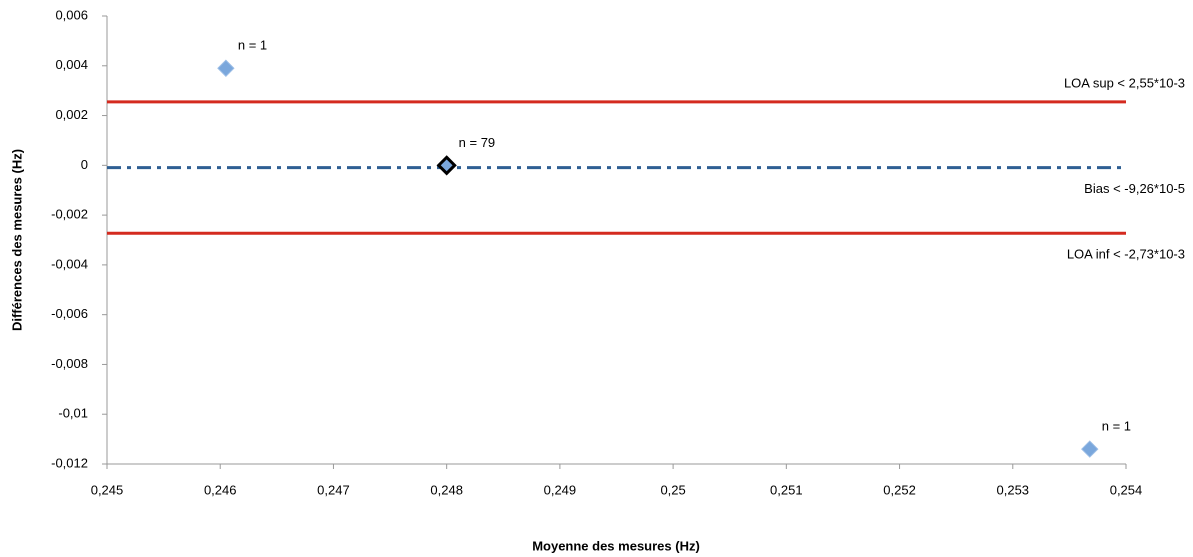 The width and height of the screenshot is (1193, 557). Describe the element at coordinates (616, 545) in the screenshot. I see `x-axis-title: Moyenne des mesures (Hz)` at that location.